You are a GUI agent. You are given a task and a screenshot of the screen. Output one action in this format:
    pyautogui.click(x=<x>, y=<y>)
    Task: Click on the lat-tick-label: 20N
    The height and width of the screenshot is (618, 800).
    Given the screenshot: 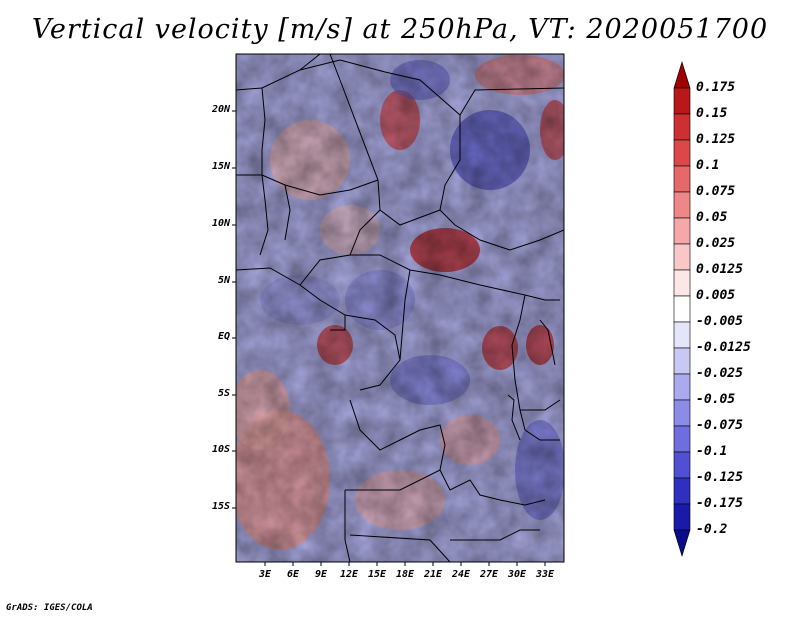 What is the action you would take?
    pyautogui.click(x=220, y=109)
    